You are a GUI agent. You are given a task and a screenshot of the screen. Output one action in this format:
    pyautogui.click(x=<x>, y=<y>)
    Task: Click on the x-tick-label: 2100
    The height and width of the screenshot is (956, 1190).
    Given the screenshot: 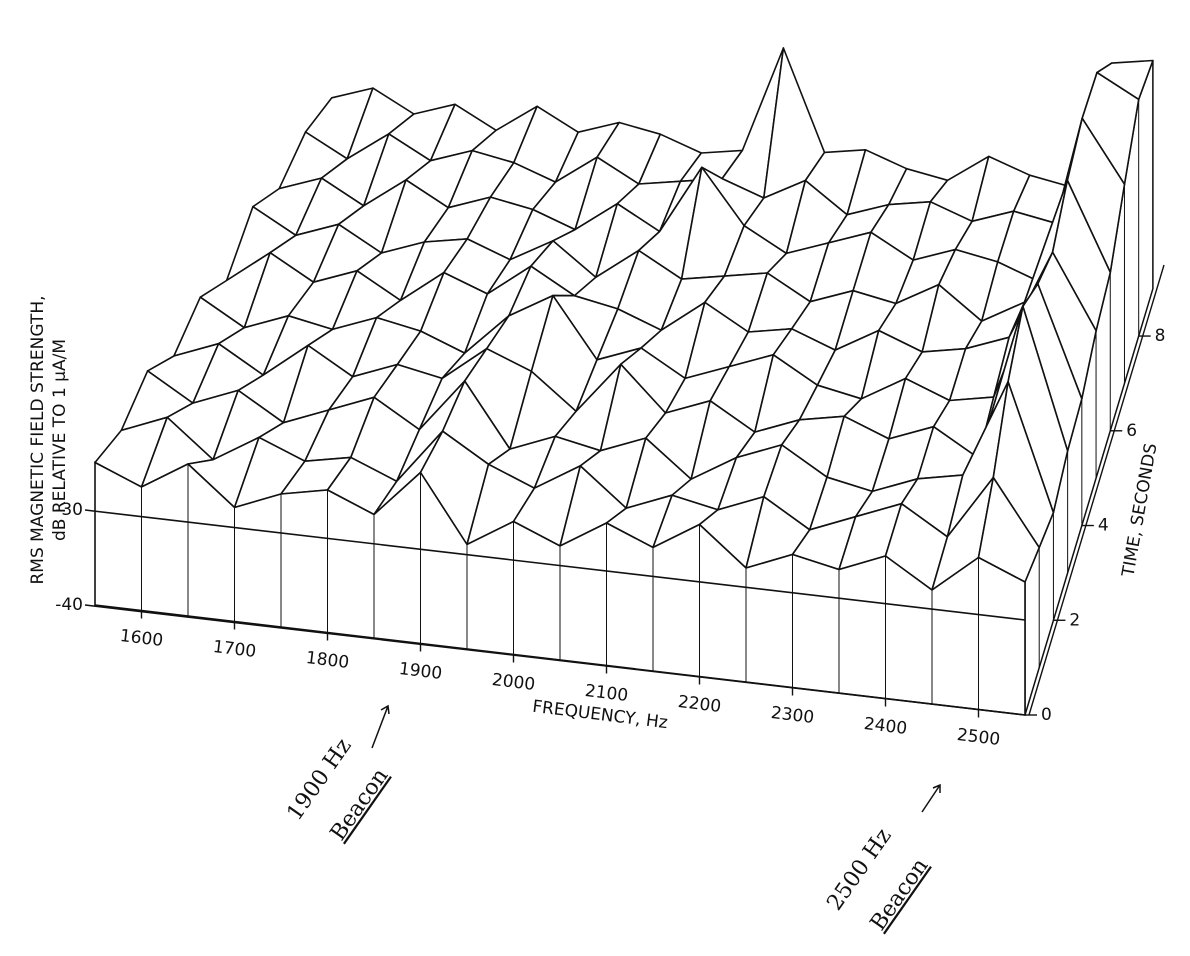 What is the action you would take?
    pyautogui.click(x=606, y=693)
    